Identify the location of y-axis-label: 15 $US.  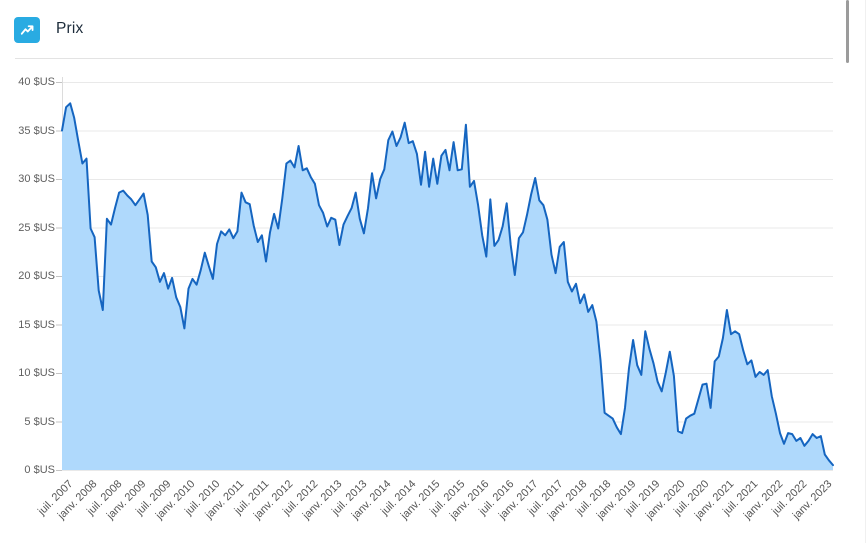
(36, 324).